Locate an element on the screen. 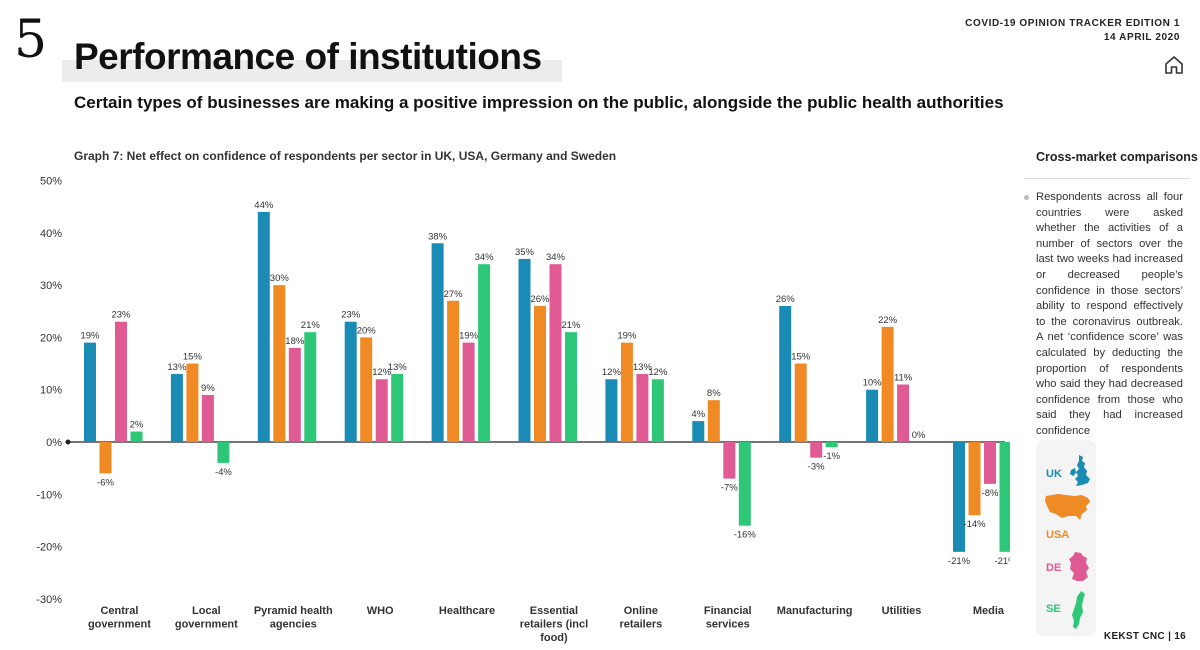 This screenshot has height=650, width=1200. sidebar-heading: Cross-market comparisons is located at coordinates (1117, 157).